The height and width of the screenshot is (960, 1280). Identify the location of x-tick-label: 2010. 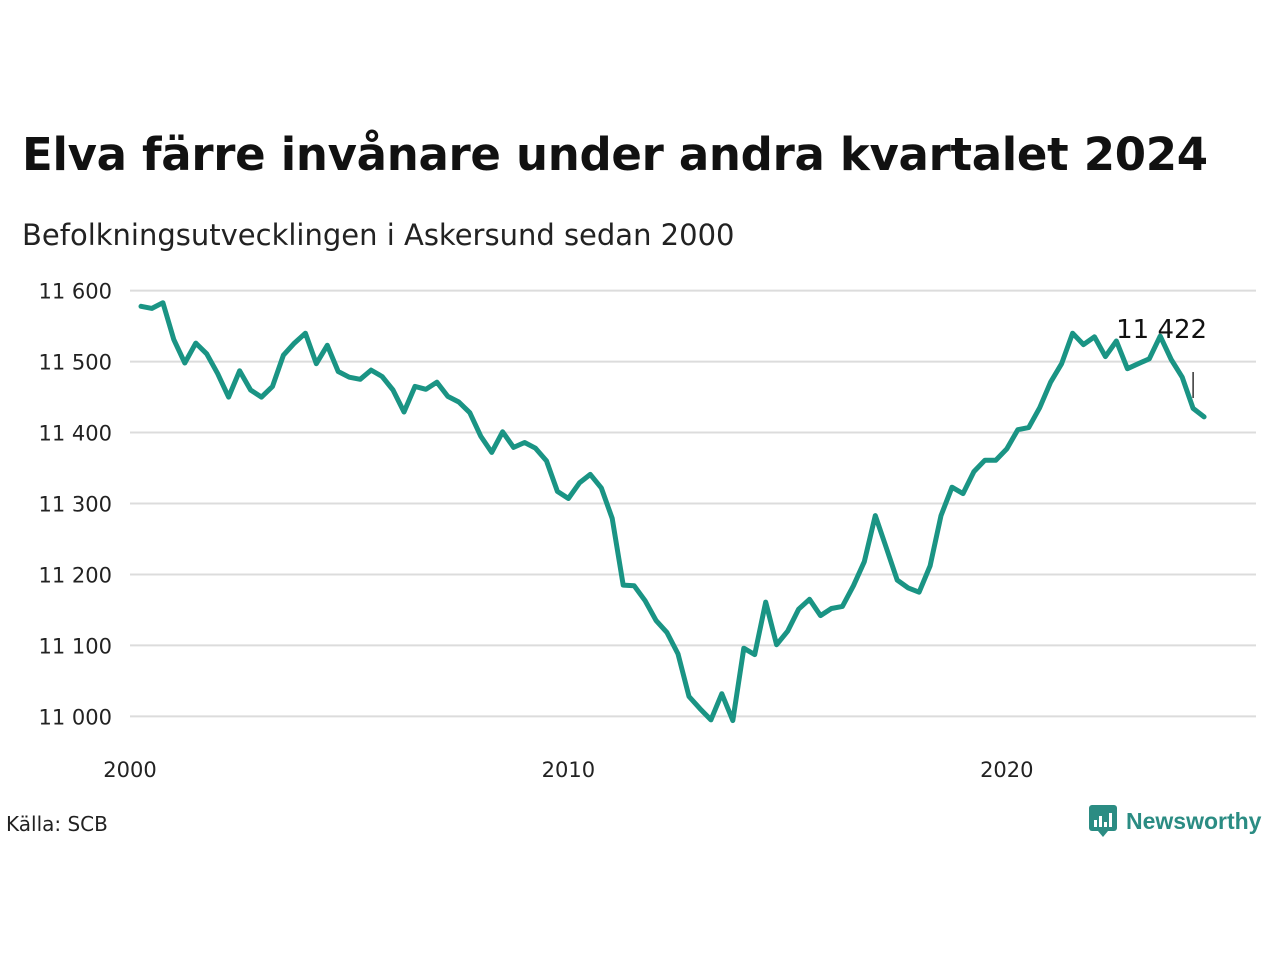
(568, 770).